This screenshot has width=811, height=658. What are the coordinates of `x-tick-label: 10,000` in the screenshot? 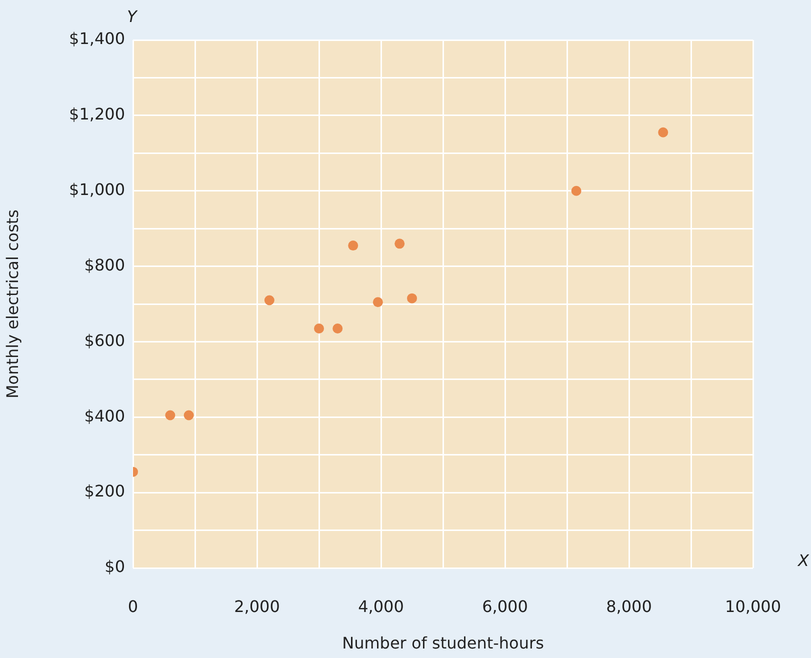 It's located at (753, 606).